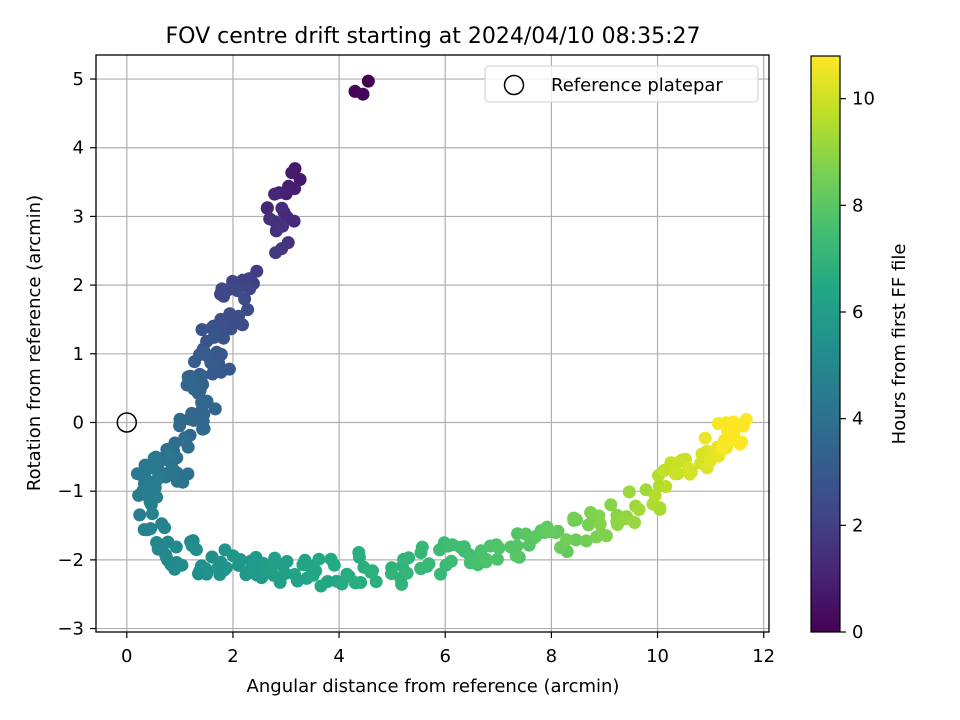 The image size is (960, 720). What do you see at coordinates (338, 656) in the screenshot?
I see `x-tick-label: 4` at bounding box center [338, 656].